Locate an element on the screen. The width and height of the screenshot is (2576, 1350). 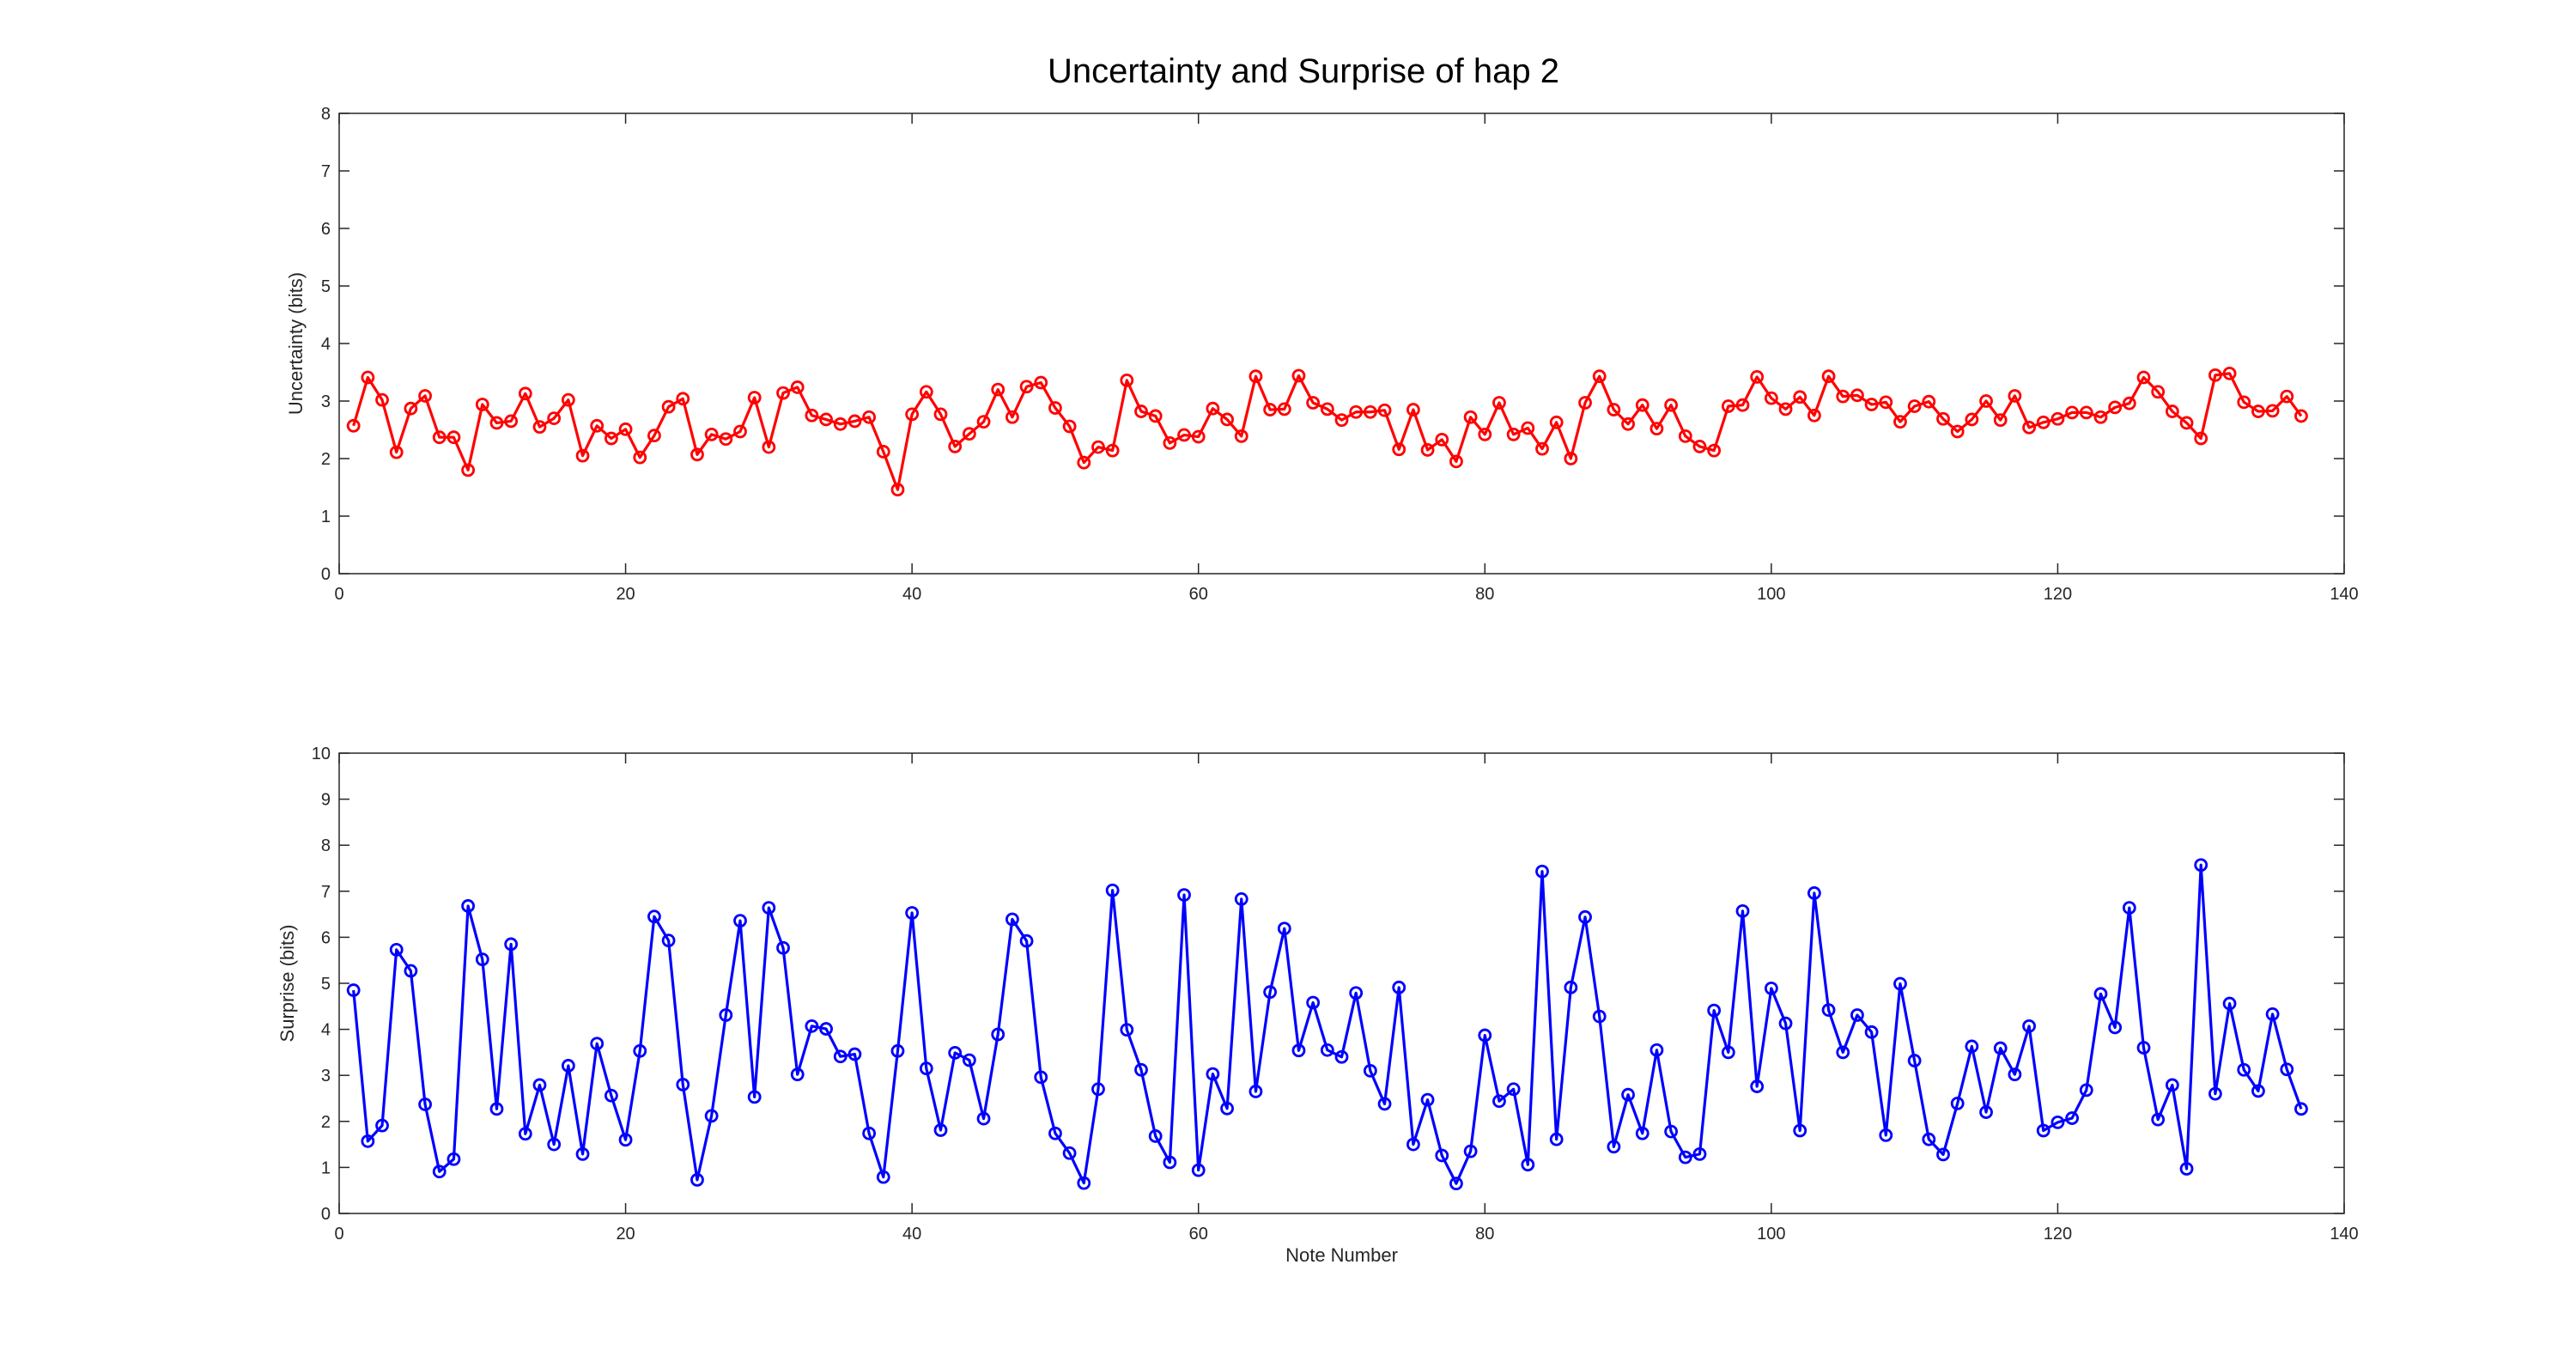
surprise-y-tick-label: 1 is located at coordinates (326, 1167).